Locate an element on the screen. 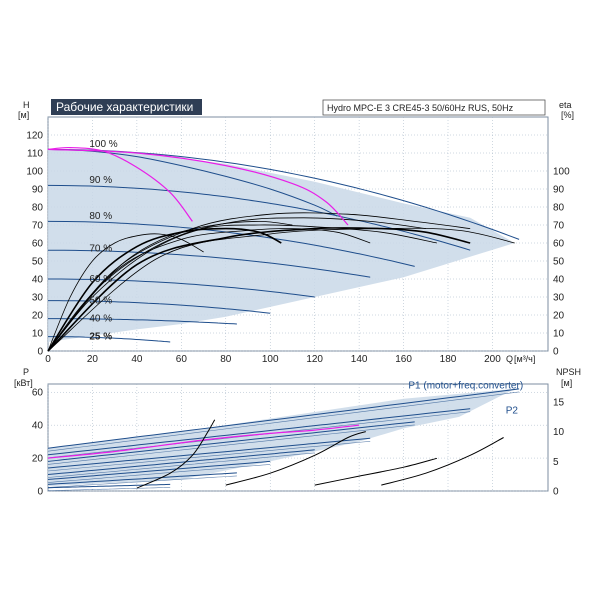 This screenshot has height=600, width=600. y2-tick-label: 70 is located at coordinates (559, 226).